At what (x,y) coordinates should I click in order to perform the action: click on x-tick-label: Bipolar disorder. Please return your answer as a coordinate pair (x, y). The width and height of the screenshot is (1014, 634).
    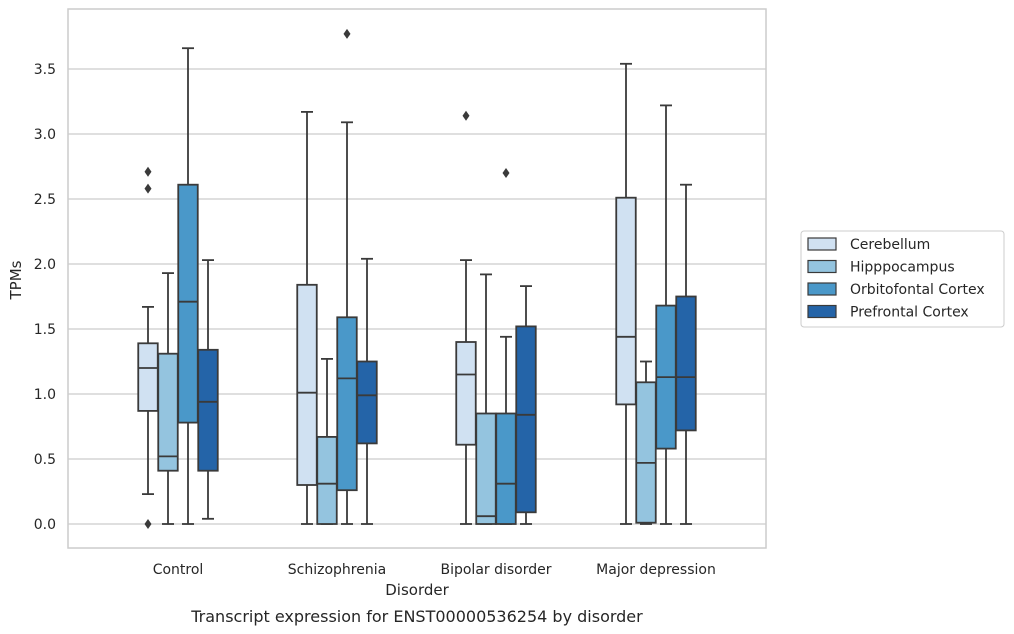
    Looking at the image, I should click on (495, 570).